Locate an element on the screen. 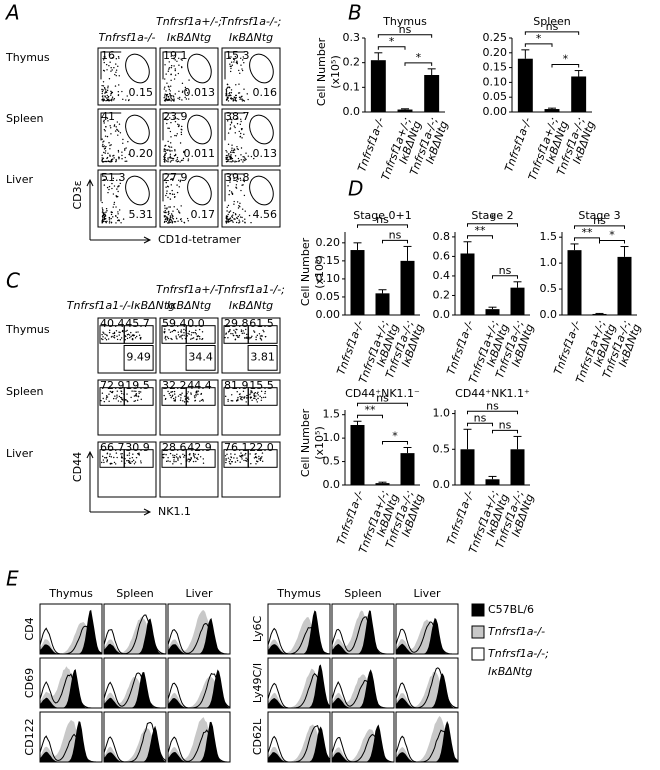 The width and height of the screenshot is (660, 770). bar is located at coordinates (492, 482).